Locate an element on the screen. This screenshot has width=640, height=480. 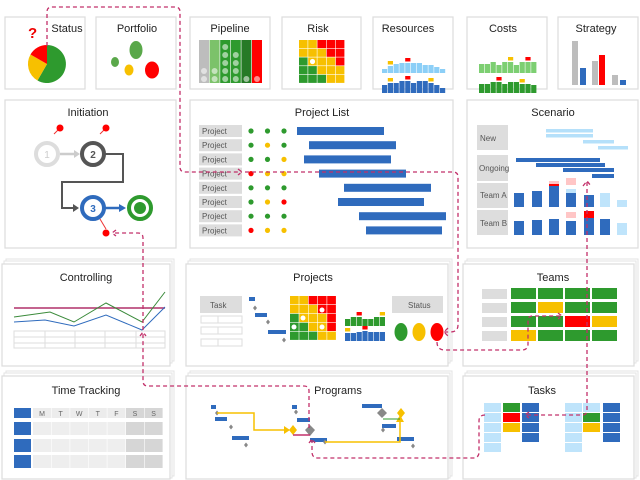
project-timeline-bar is located at coordinates (340, 131).